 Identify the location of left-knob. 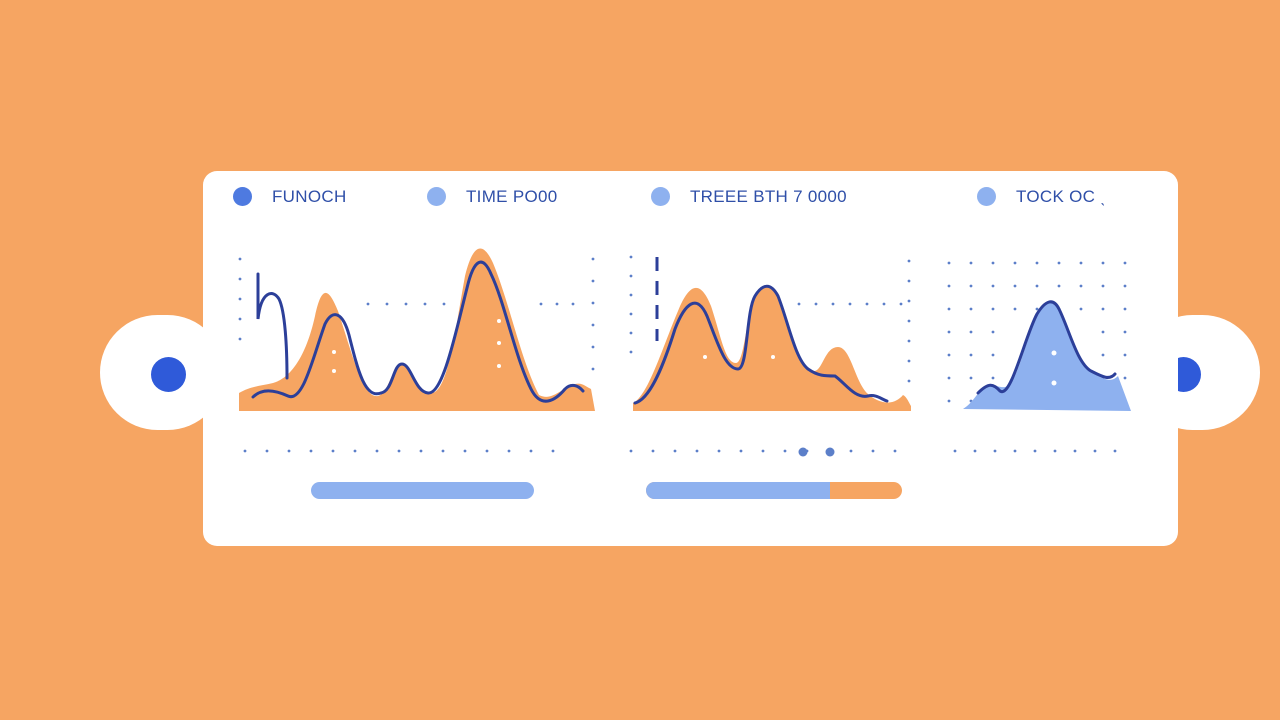
(168, 374).